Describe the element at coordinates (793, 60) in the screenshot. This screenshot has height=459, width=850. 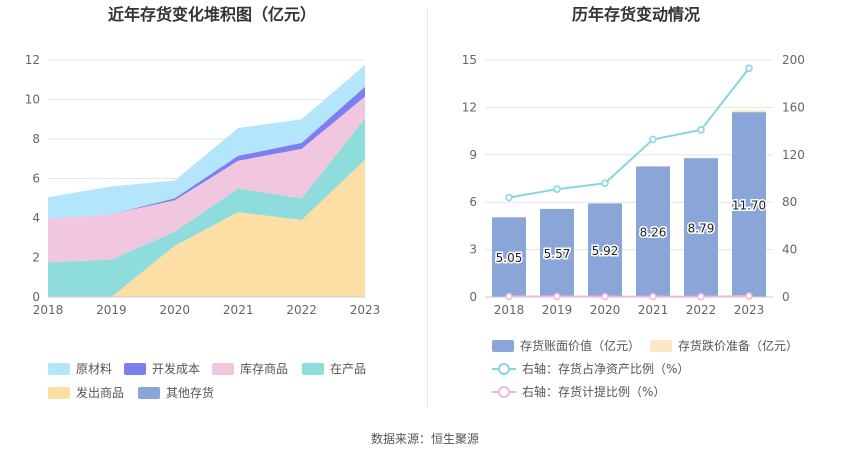
I see `y-right-tick-label: 200` at that location.